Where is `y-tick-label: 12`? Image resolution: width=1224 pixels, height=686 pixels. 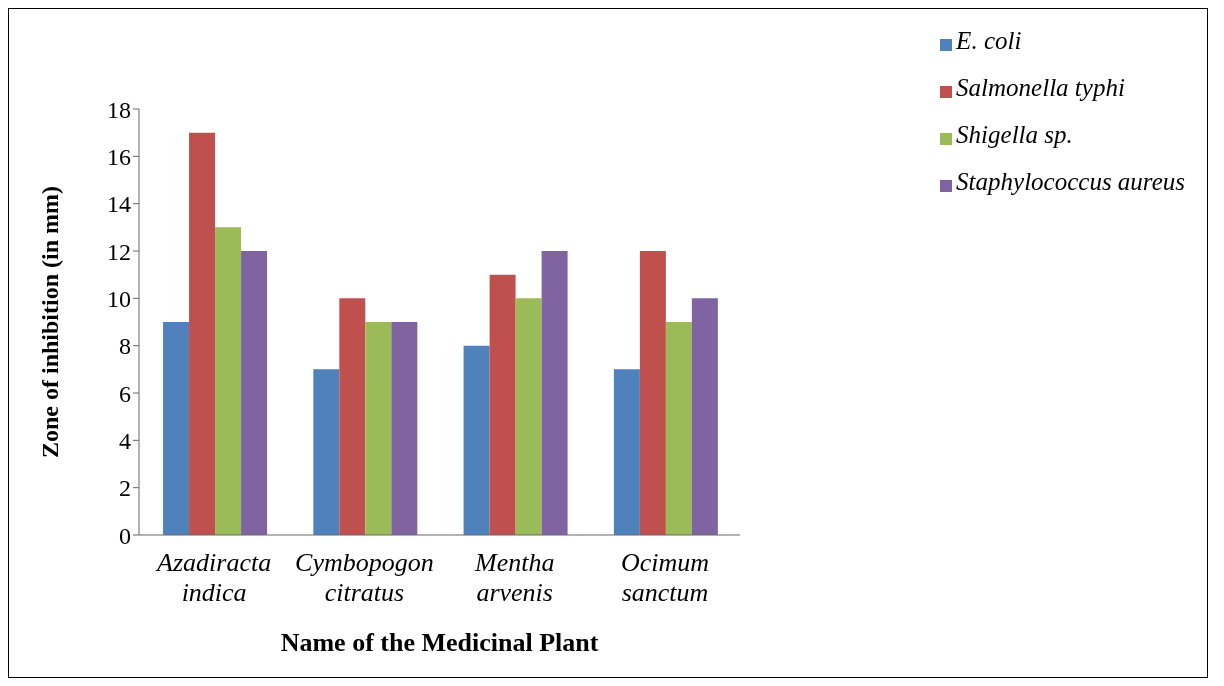
y-tick-label: 12 is located at coordinates (119, 251).